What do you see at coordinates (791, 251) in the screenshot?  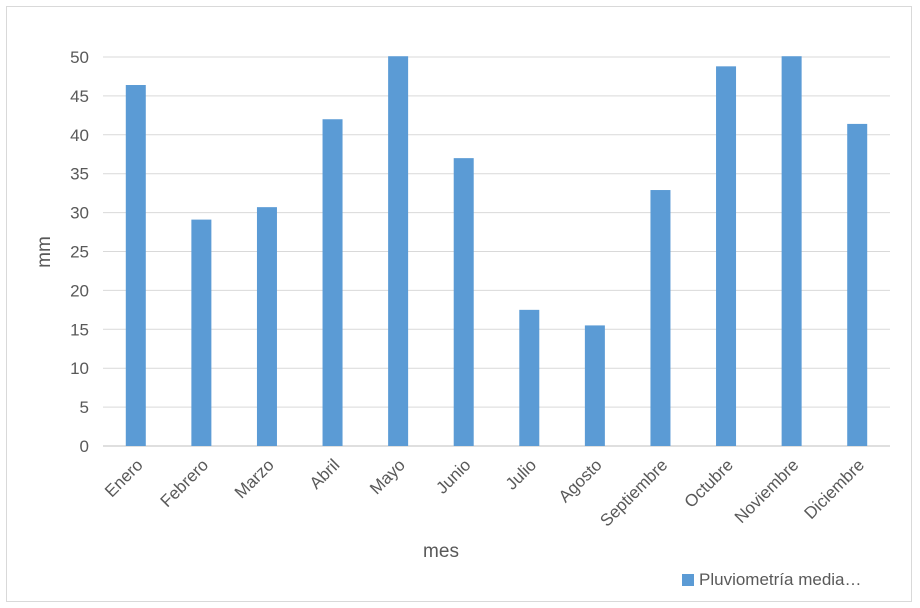 I see `bar-noviembre` at bounding box center [791, 251].